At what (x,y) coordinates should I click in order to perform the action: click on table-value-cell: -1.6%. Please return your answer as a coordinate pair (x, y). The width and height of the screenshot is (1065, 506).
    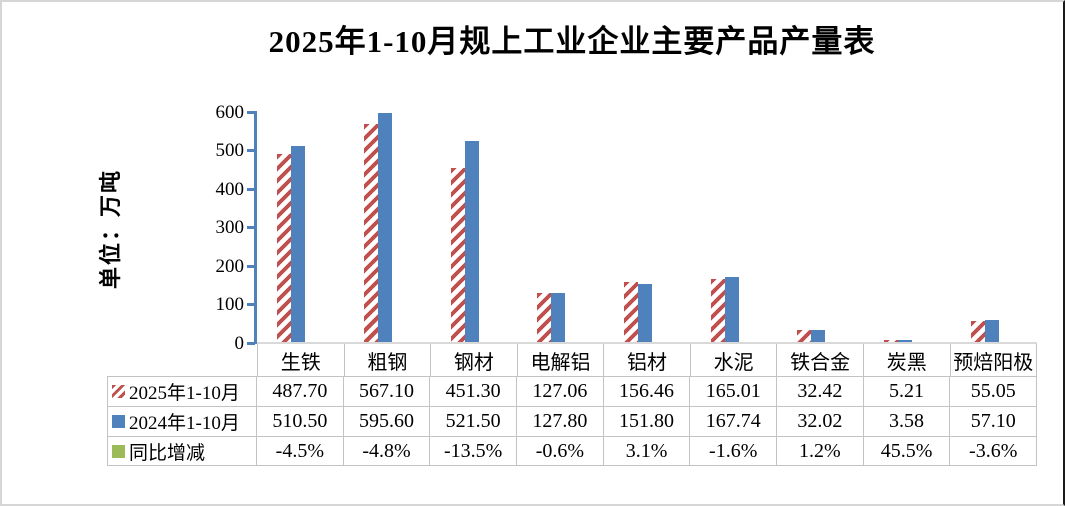
    Looking at the image, I should click on (734, 451).